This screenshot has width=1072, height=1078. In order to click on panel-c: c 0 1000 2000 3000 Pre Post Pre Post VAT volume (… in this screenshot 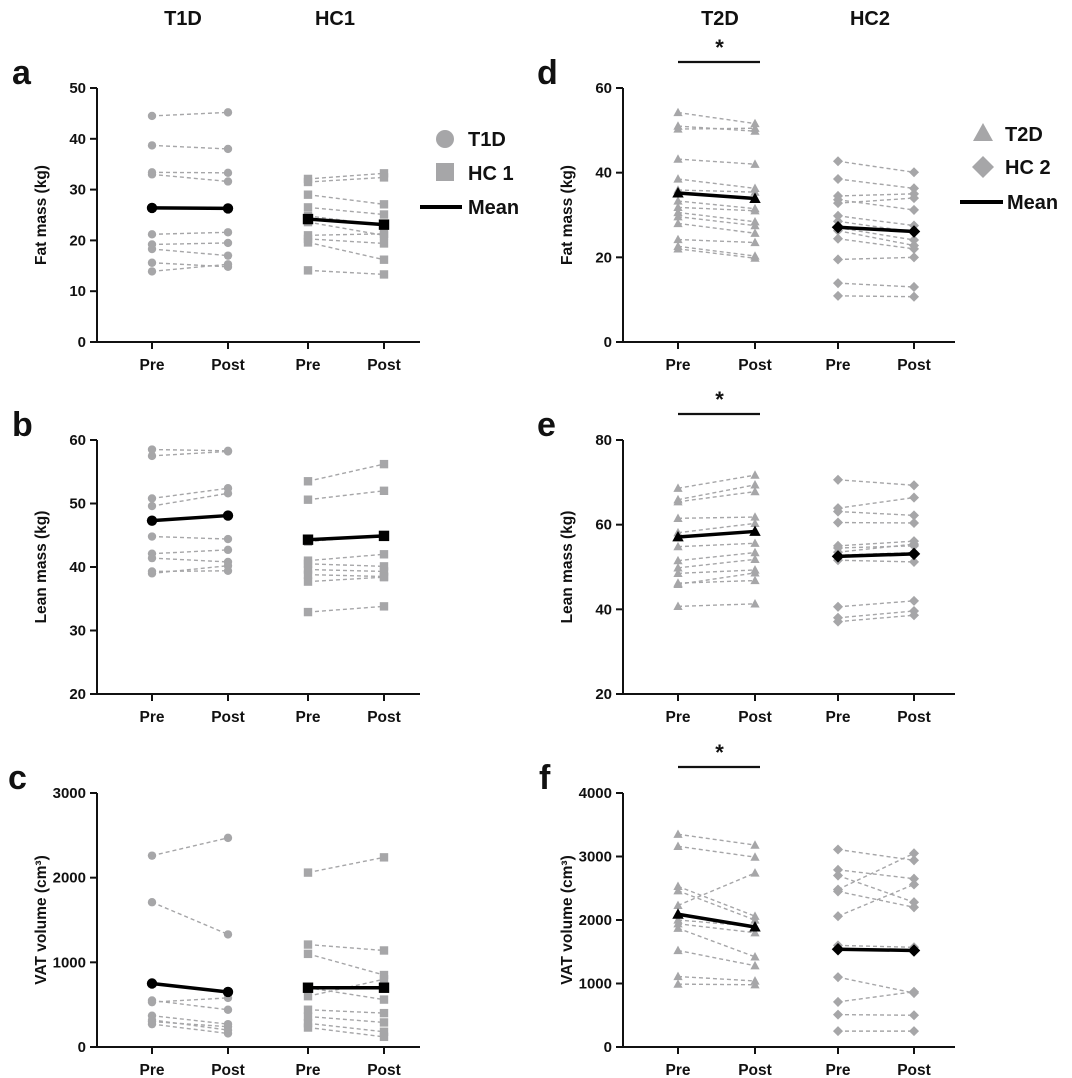, I will do `click(214, 918)`.